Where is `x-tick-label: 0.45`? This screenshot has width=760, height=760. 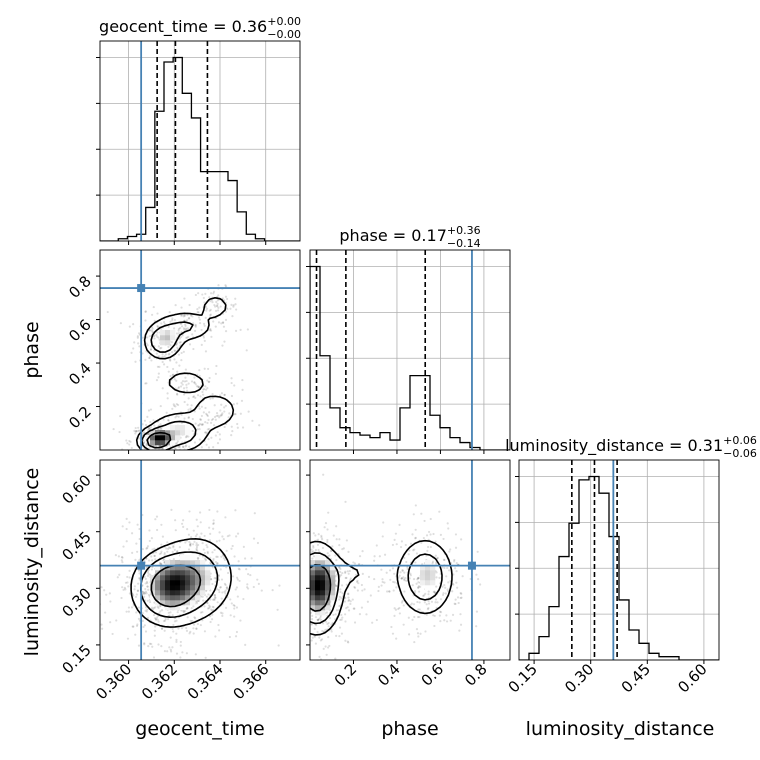 x-tick-label: 0.45 is located at coordinates (636, 678).